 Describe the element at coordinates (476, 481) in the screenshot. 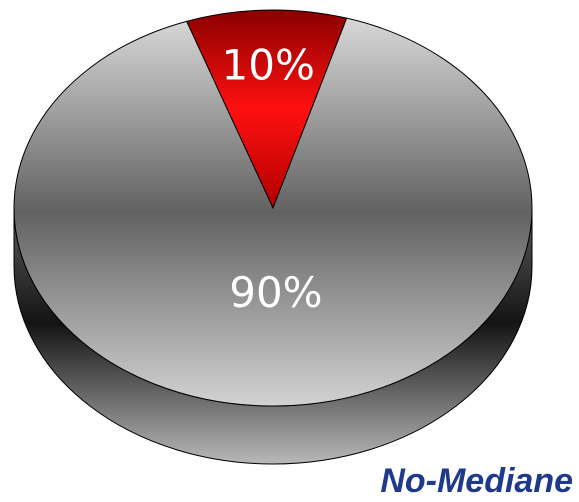

I see `chart-caption: No-Mediane` at that location.